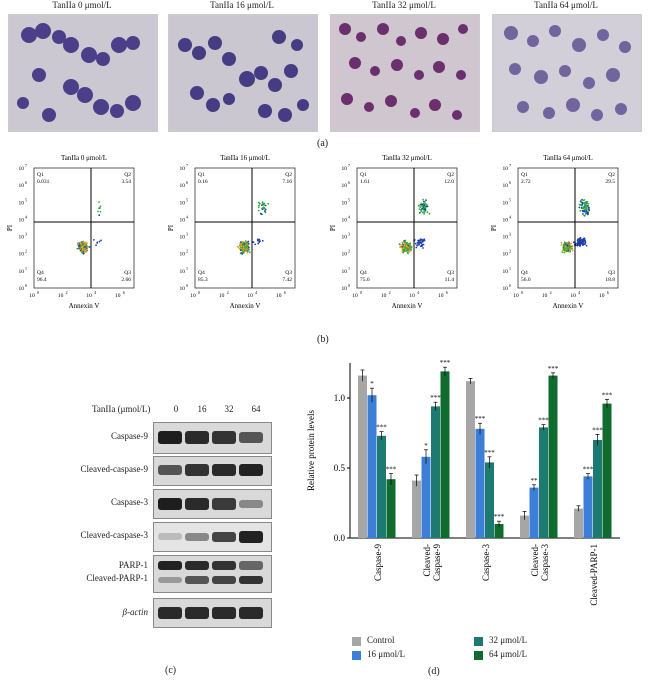 This screenshot has width=654, height=682. I want to click on x-label-0-0: Caspase-9, so click(378, 562).